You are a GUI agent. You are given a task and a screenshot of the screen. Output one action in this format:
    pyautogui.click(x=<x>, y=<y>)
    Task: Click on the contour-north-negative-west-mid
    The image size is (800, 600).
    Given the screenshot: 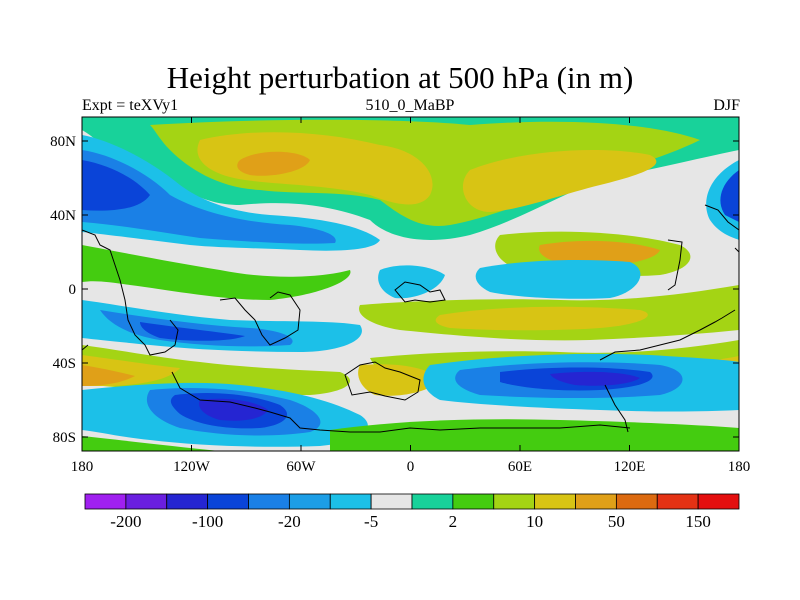 What is the action you would take?
    pyautogui.click(x=209, y=197)
    